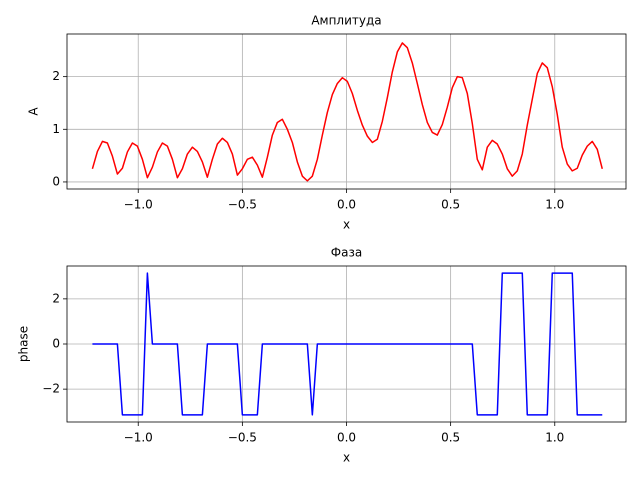 The image size is (640, 480). What do you see at coordinates (34, 111) in the screenshot?
I see `y-axis-label: A` at bounding box center [34, 111].